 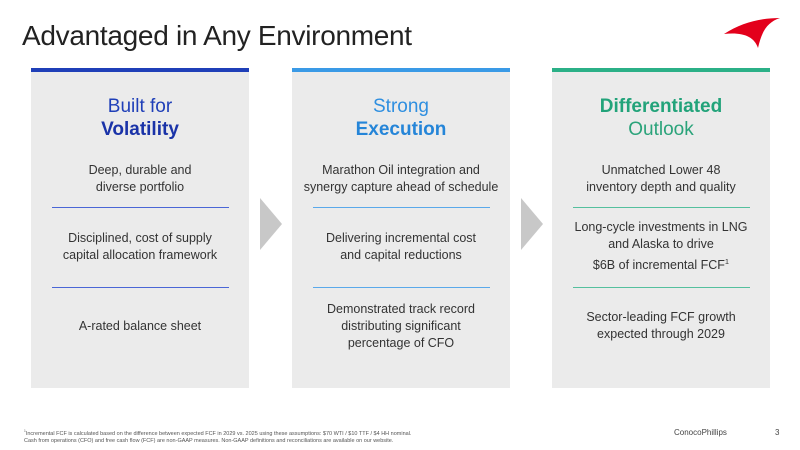 I want to click on slide-title: Advantaged in Any Environment, so click(x=217, y=35).